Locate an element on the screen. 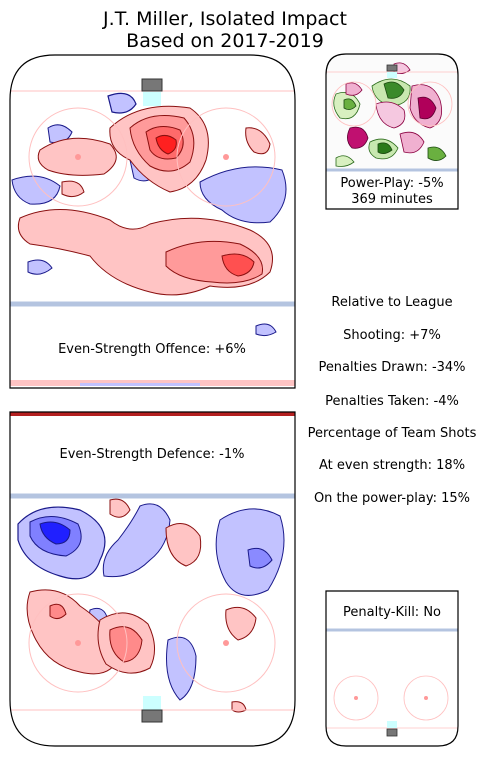 The image size is (493, 757). pp-rink-outline is located at coordinates (392, 131).